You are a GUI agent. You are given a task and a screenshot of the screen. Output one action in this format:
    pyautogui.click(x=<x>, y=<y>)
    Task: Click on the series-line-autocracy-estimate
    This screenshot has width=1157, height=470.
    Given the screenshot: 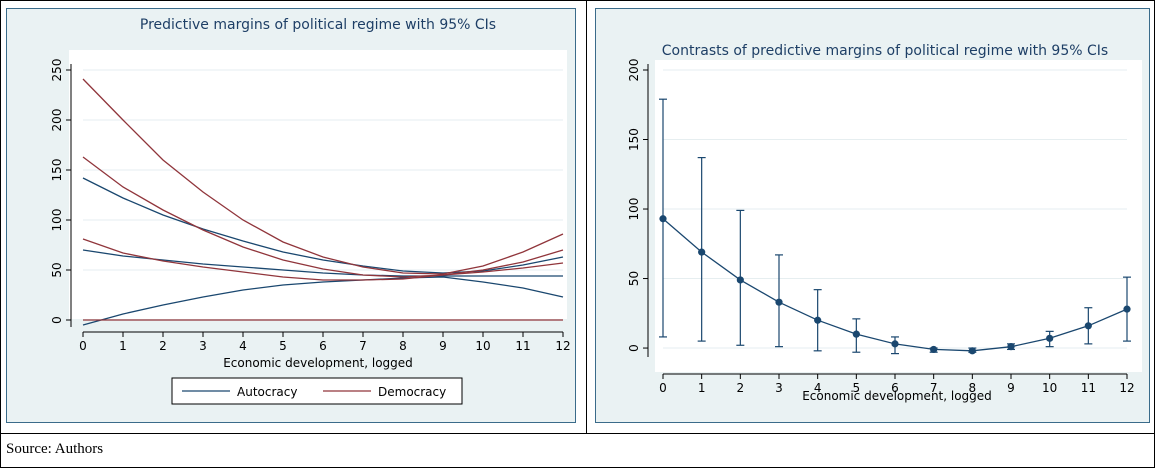 What is the action you would take?
    pyautogui.click(x=322, y=263)
    